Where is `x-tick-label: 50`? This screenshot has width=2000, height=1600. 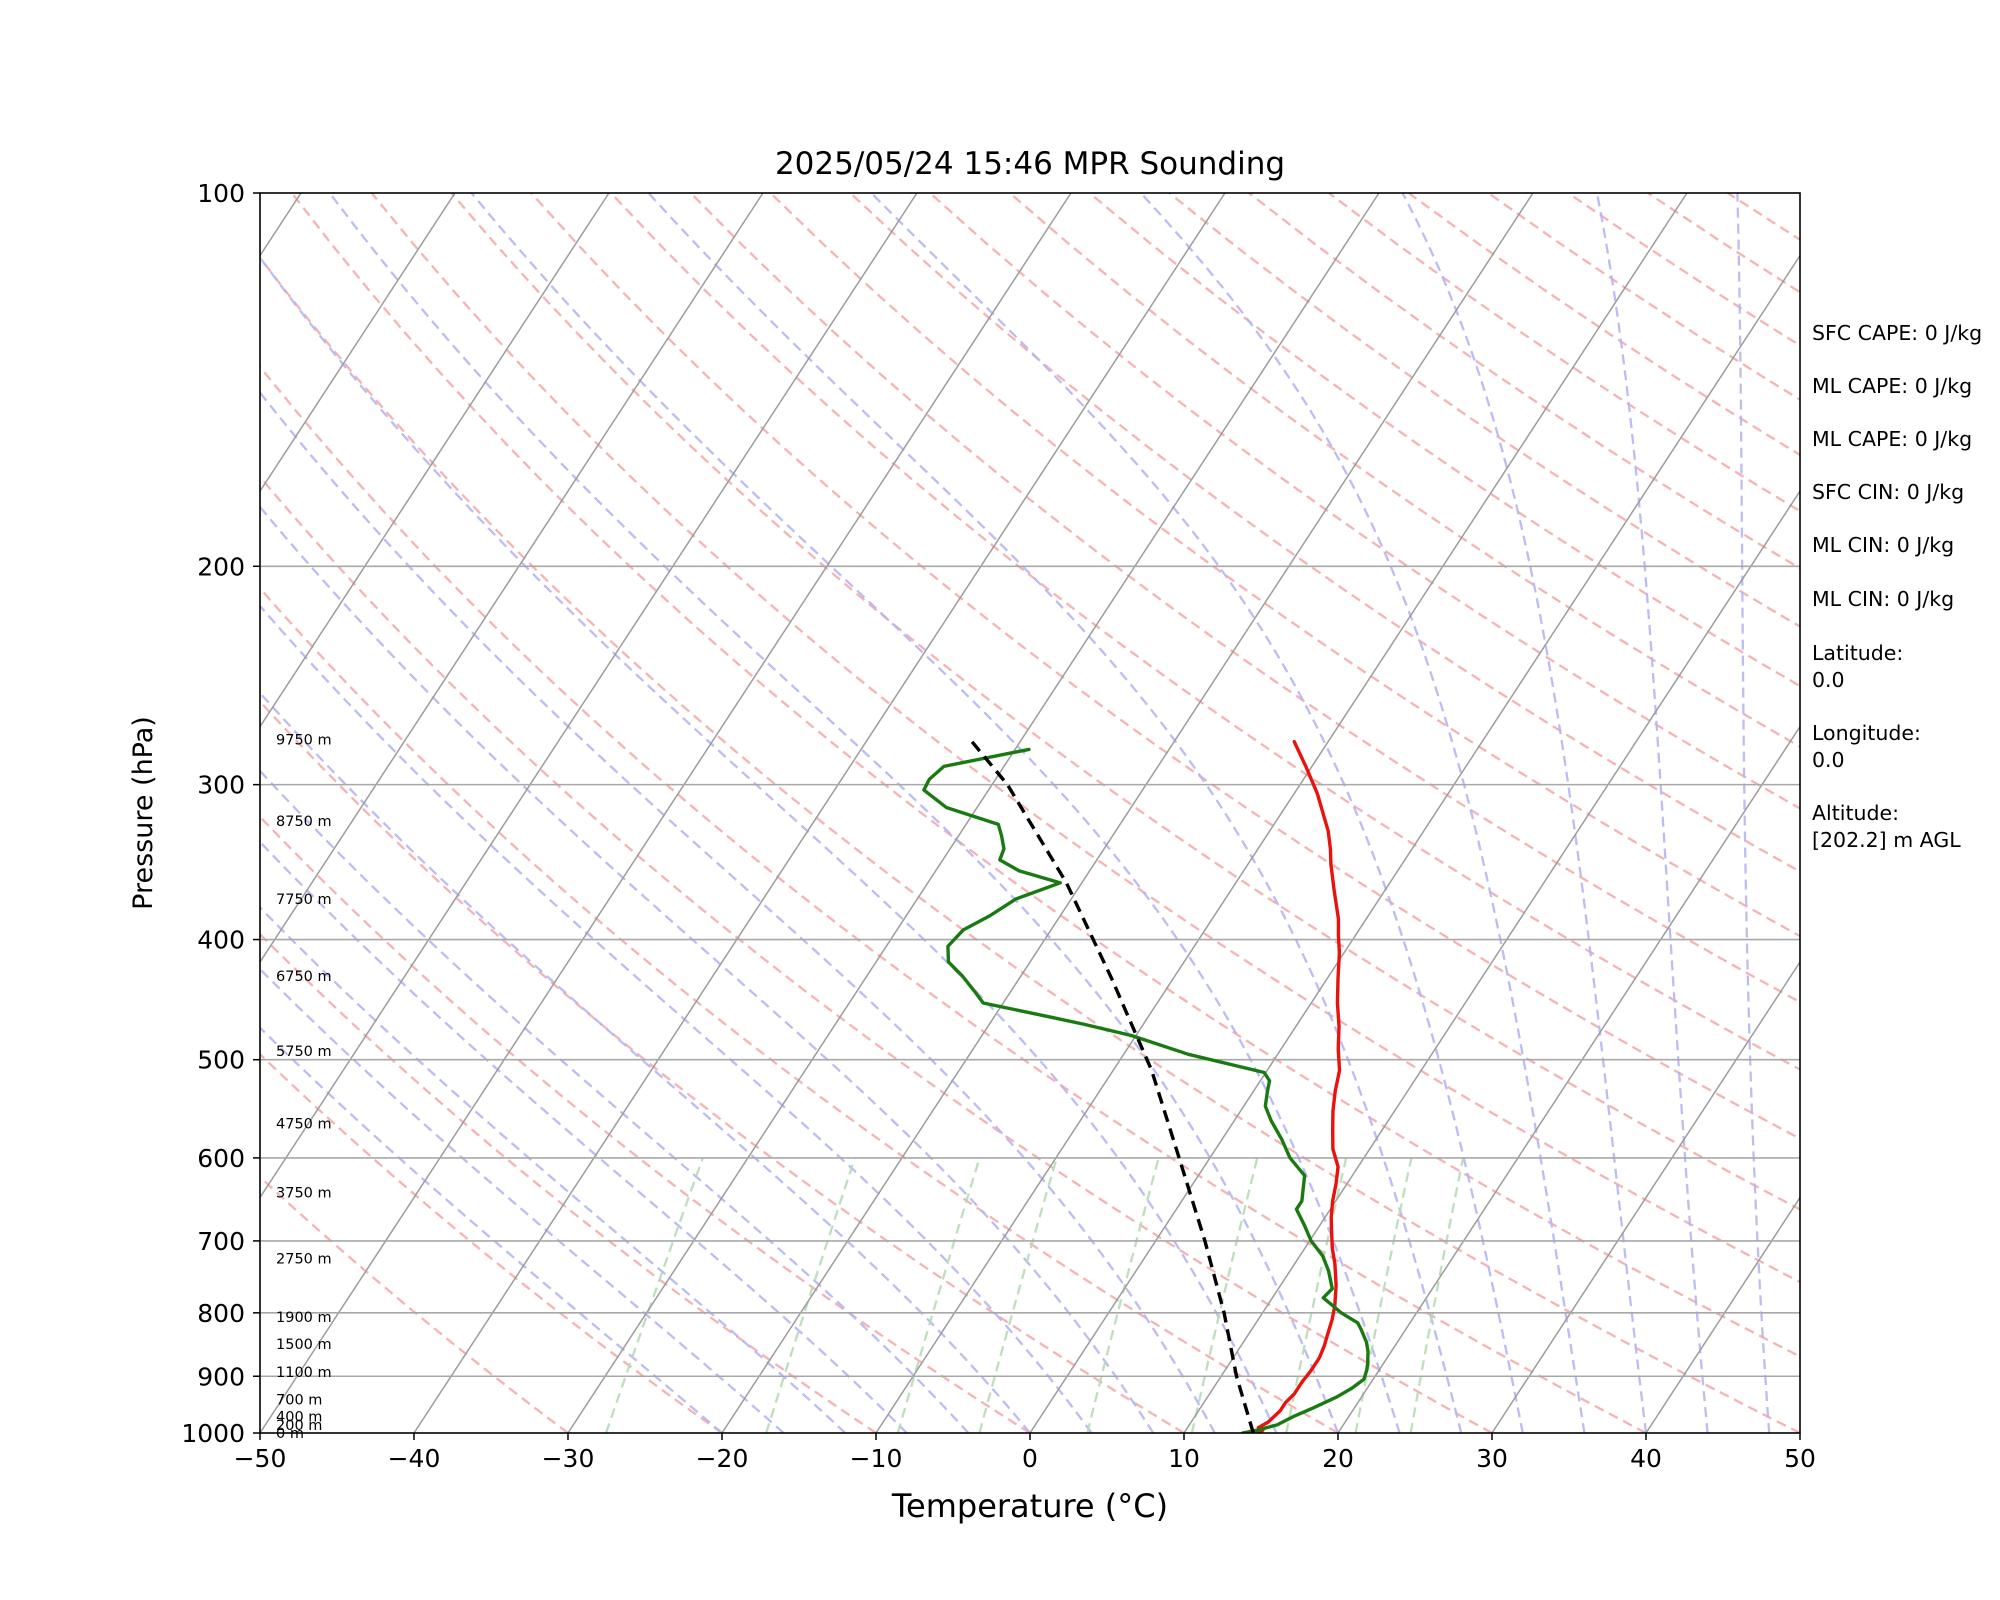
x-tick-label: 50 is located at coordinates (1800, 1458).